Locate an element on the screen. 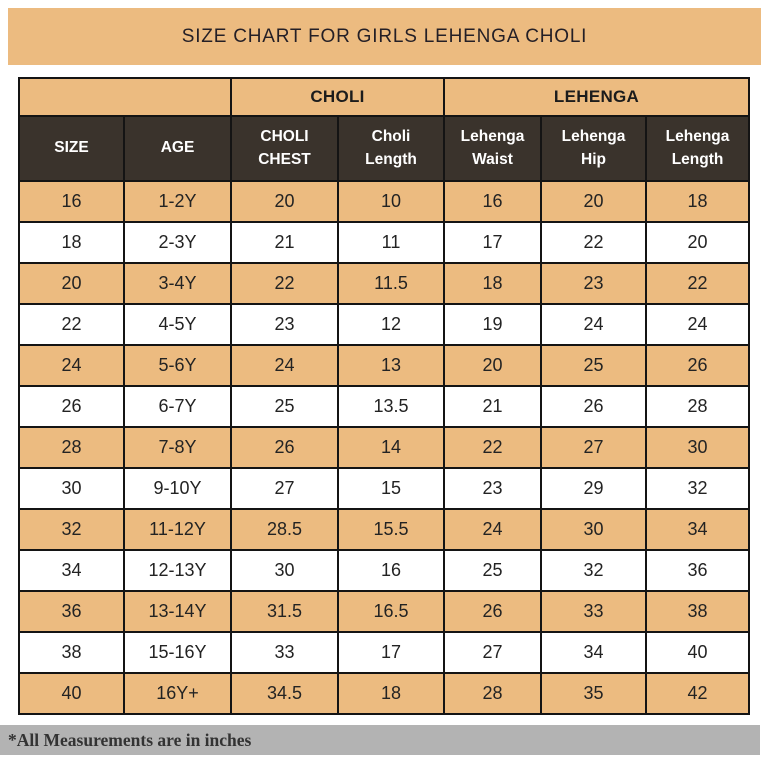  cell-size: 16 is located at coordinates (71, 201).